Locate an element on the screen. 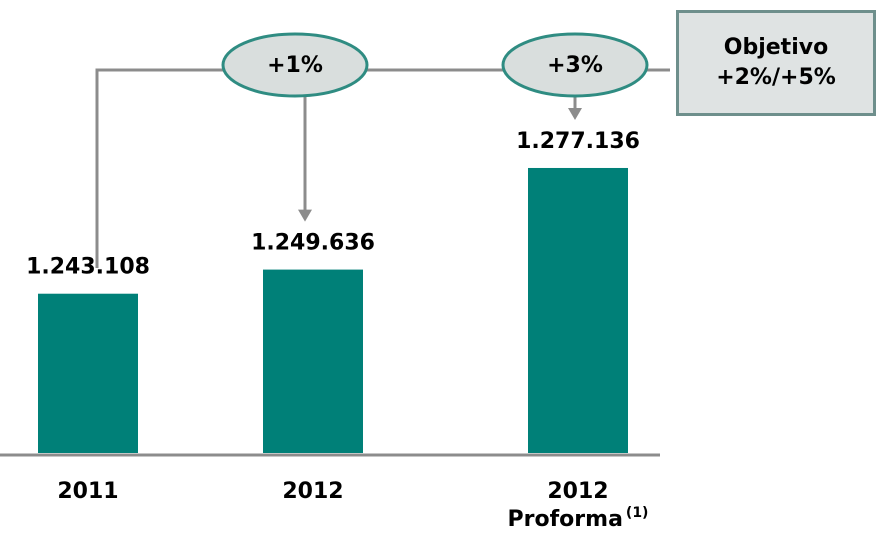  category-text: 2012 is located at coordinates (313, 491).